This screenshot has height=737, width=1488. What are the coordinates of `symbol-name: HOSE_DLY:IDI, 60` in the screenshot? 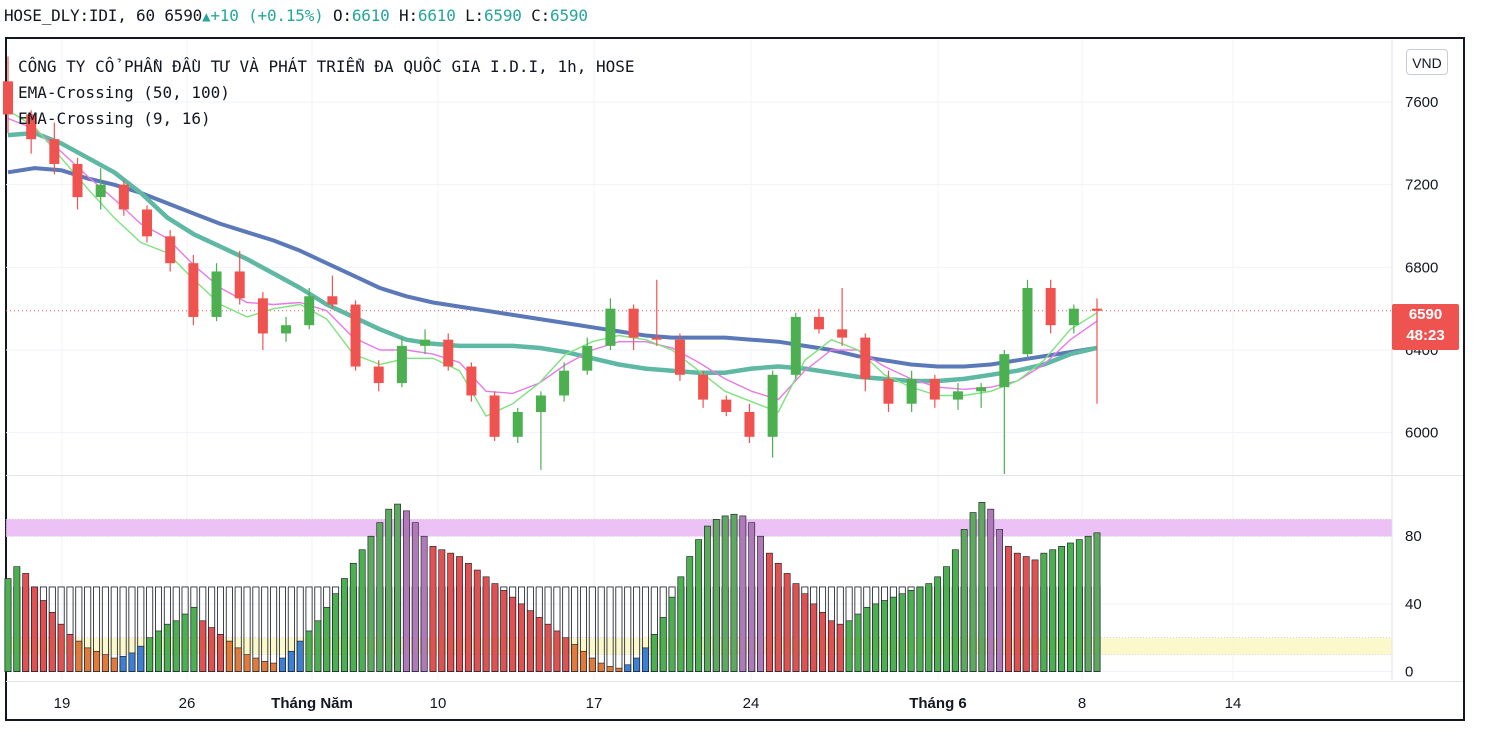 It's located at (79, 15).